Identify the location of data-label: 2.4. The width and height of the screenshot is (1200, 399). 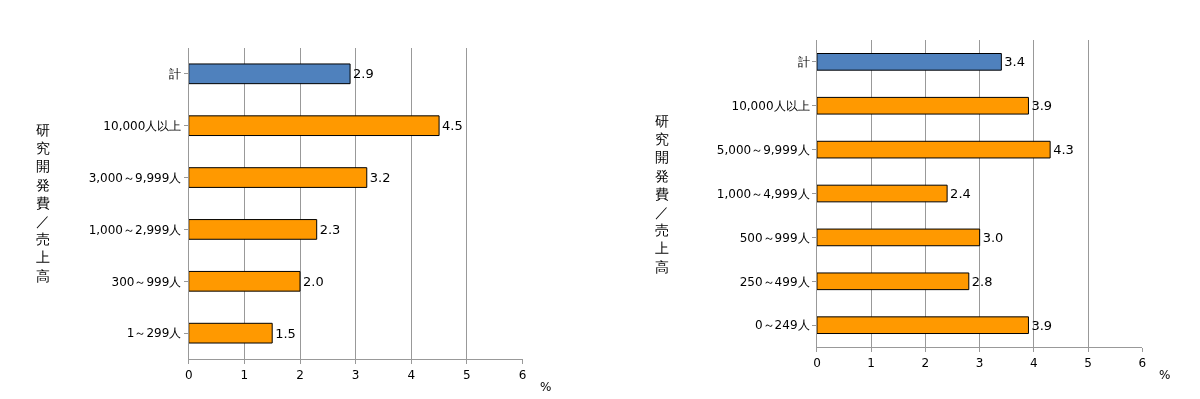
(960, 194).